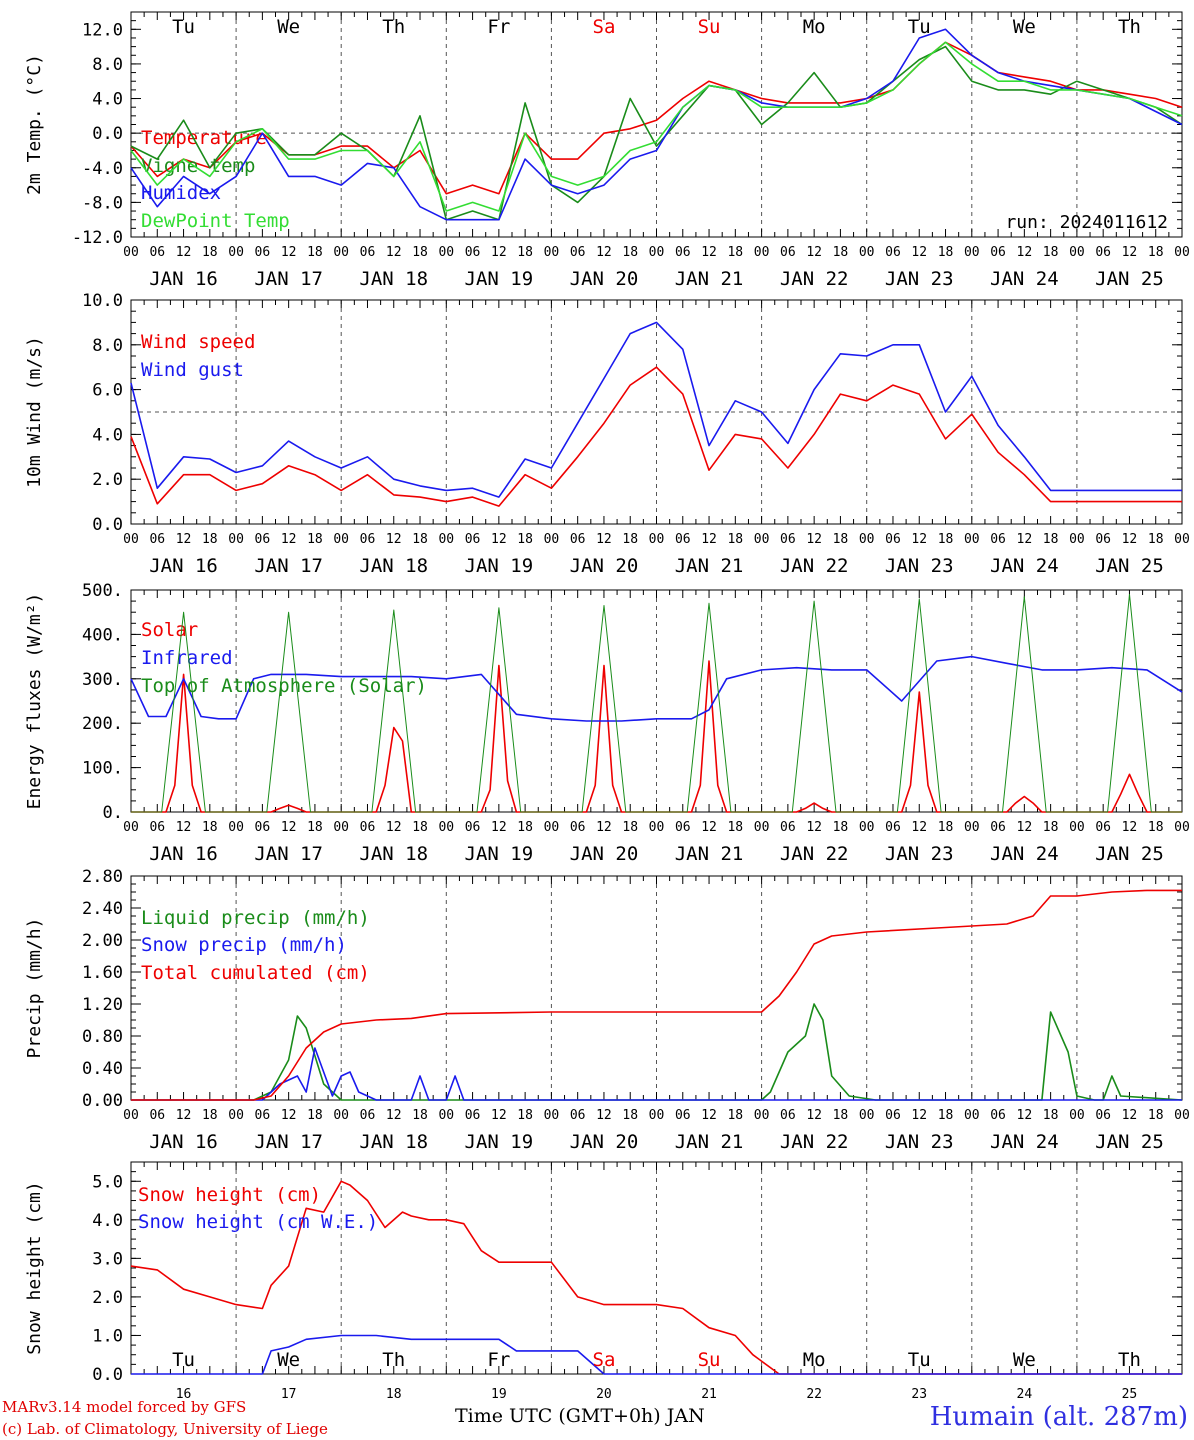 The width and height of the screenshot is (1194, 1440). Describe the element at coordinates (102, 1101) in the screenshot. I see `y-tick-label: 0.00` at that location.